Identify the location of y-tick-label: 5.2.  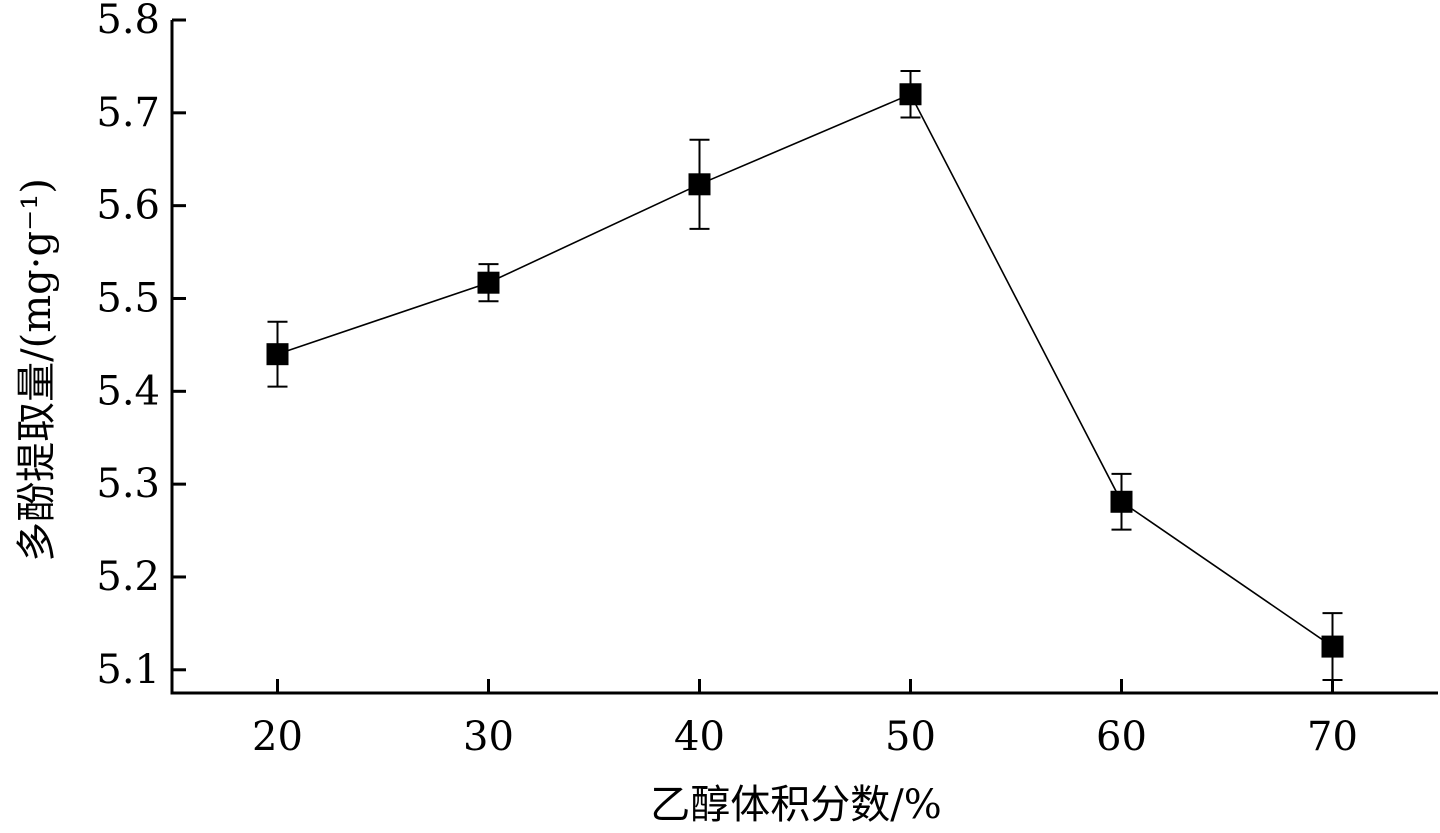
(128, 577).